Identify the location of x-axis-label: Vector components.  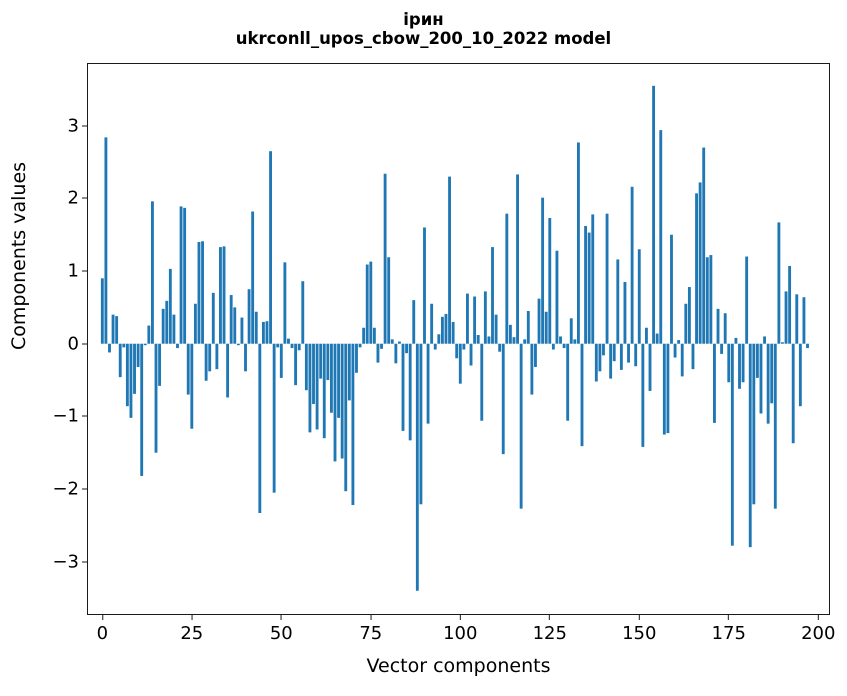
(458, 666).